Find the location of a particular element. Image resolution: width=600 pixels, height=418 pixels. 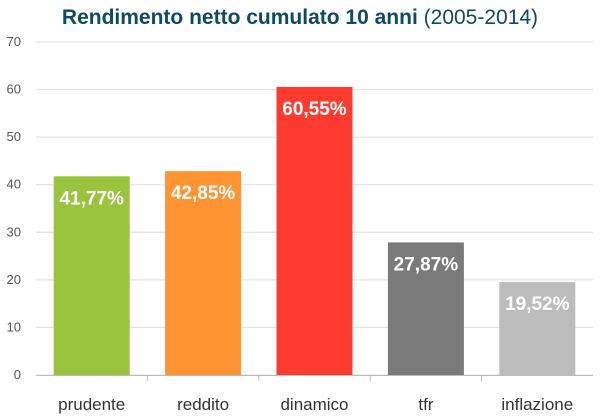

y-axis: 0 10 20 30 40 50 60 70 is located at coordinates (14, 208).